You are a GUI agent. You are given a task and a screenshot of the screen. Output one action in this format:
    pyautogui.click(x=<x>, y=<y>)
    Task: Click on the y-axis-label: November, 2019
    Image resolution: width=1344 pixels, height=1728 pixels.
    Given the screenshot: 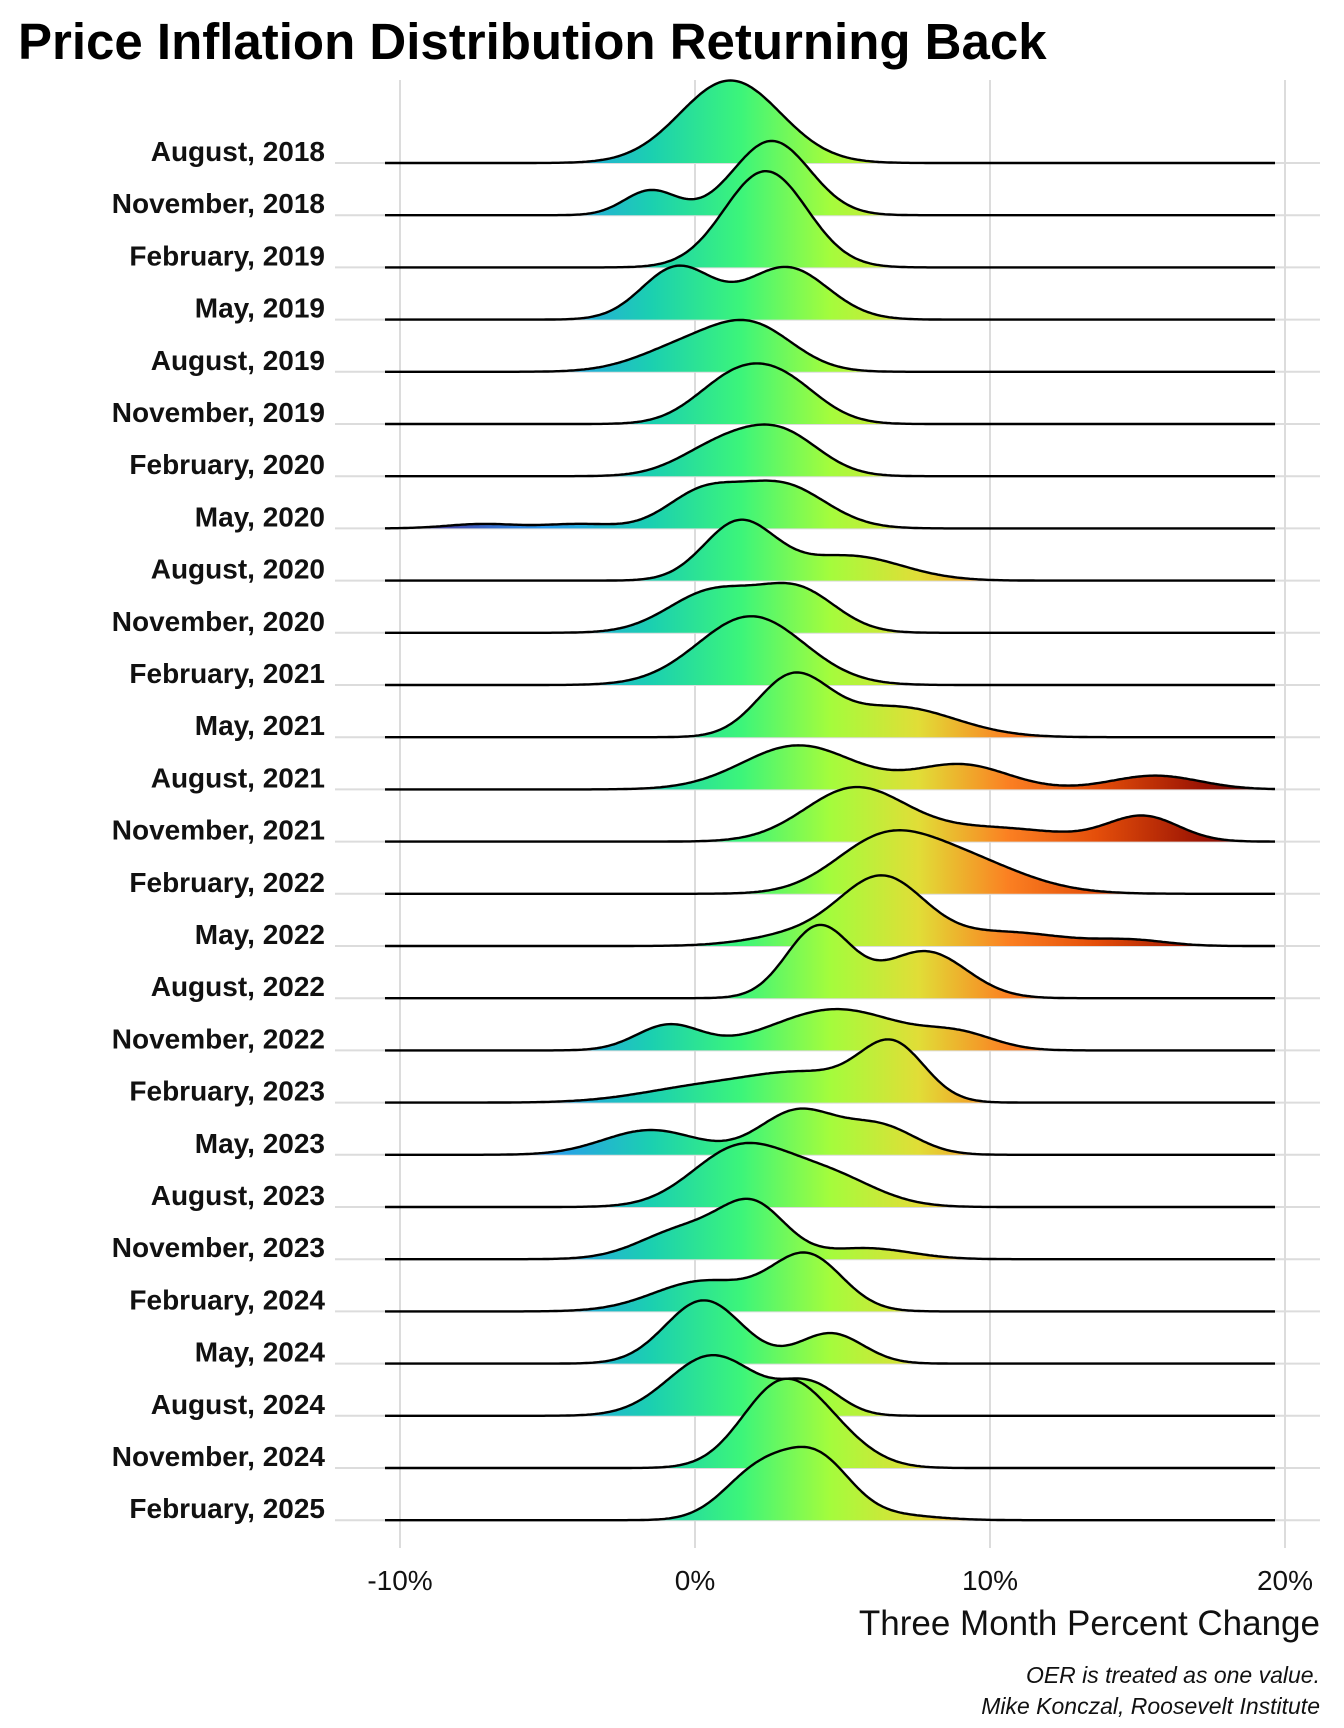 What is the action you would take?
    pyautogui.click(x=218, y=412)
    